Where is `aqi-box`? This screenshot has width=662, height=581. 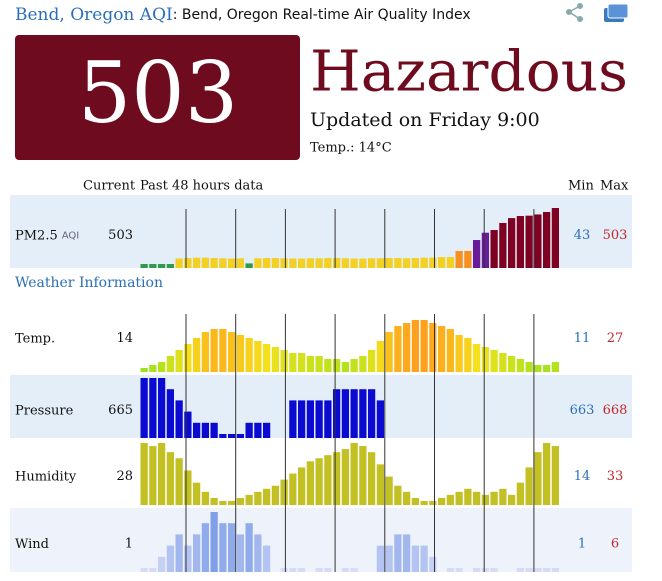
aqi-box is located at coordinates (157, 97).